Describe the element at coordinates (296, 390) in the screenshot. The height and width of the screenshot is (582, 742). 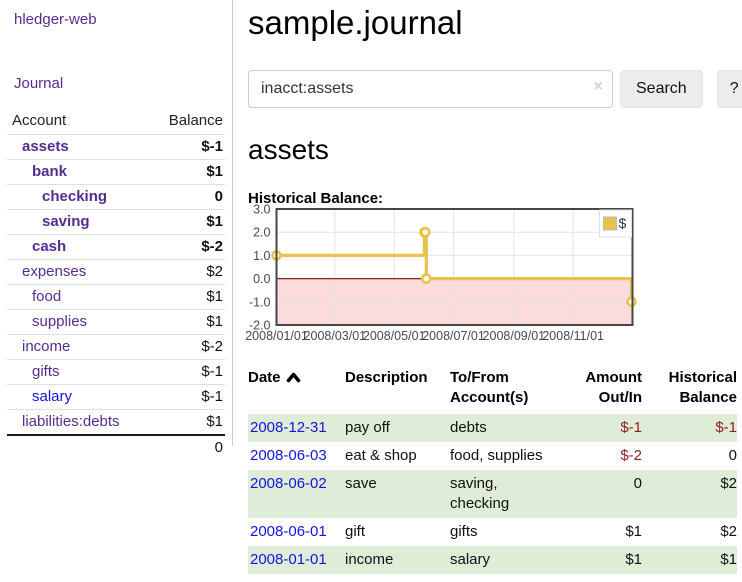
I see `register-header-date: Date` at that location.